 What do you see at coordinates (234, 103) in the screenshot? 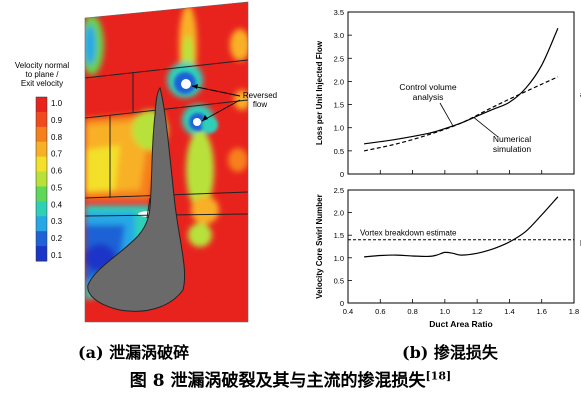
I see `reversed-flow-annotation: Reversed flow` at bounding box center [234, 103].